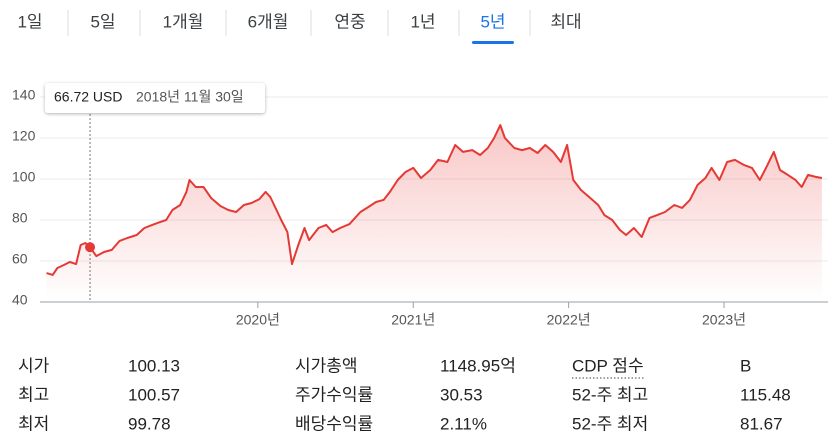  What do you see at coordinates (190, 97) in the screenshot?
I see `tooltip-date: 2018년 11월 30일` at bounding box center [190, 97].